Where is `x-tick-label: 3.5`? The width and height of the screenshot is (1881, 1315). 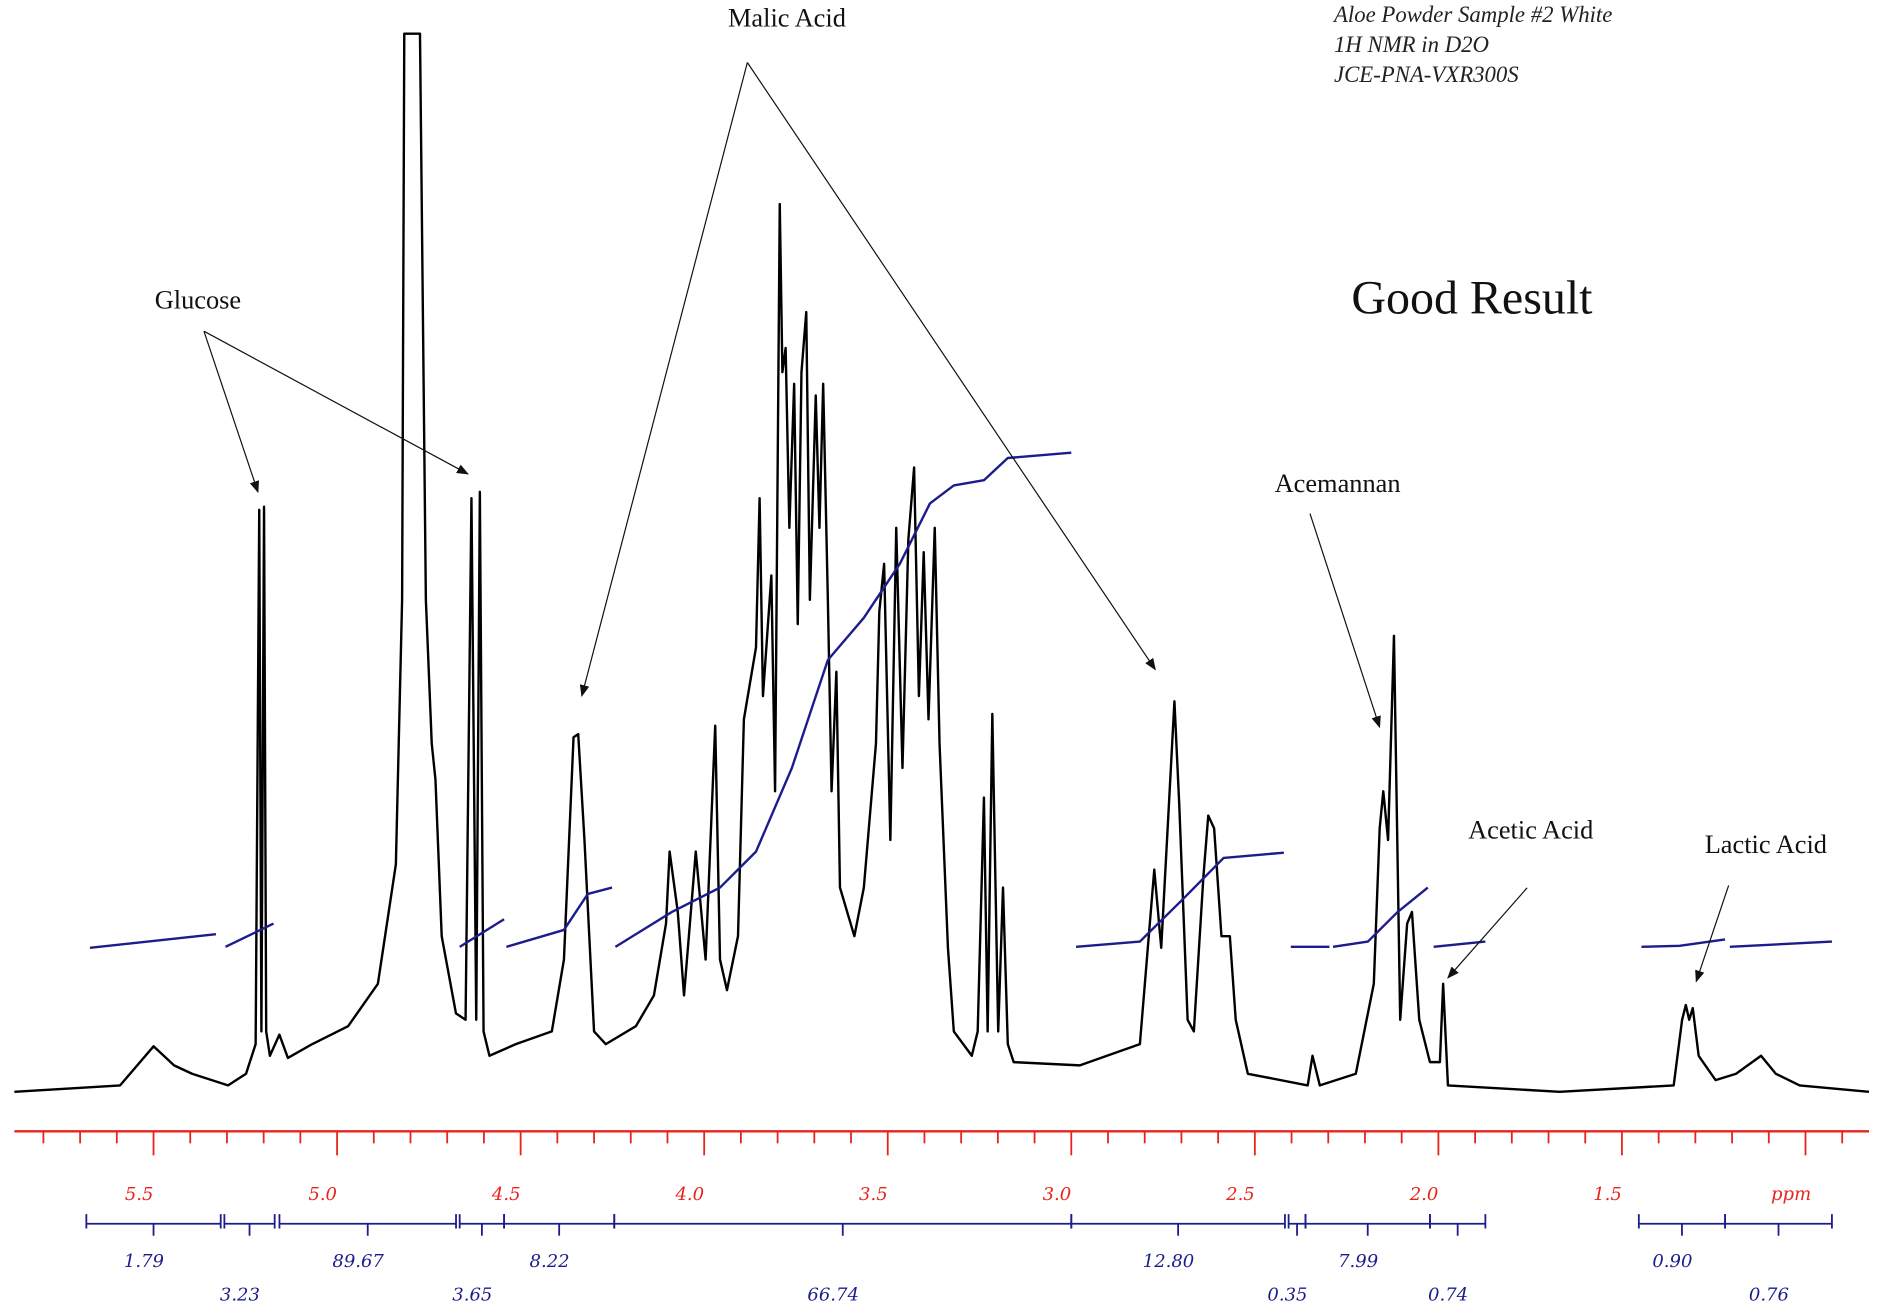 x-tick-label: 3.5 is located at coordinates (873, 1194).